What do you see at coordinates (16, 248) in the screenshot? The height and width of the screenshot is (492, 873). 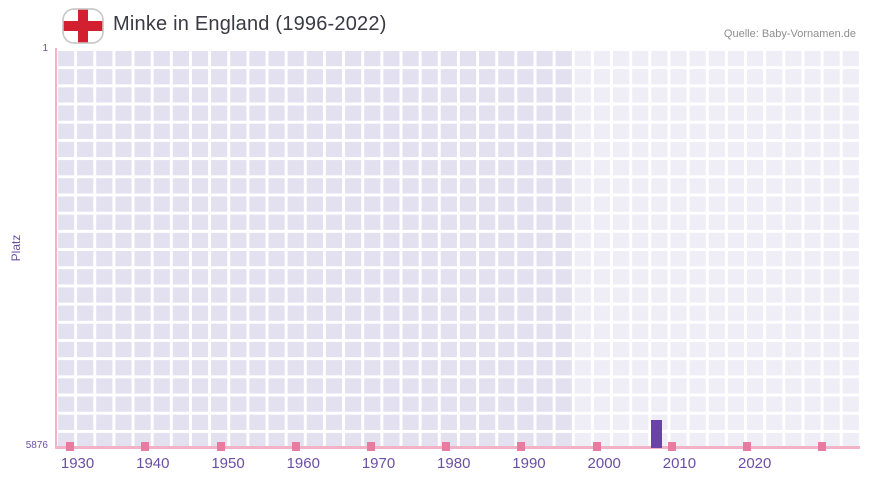 I see `y-axis-title: Platz` at bounding box center [16, 248].